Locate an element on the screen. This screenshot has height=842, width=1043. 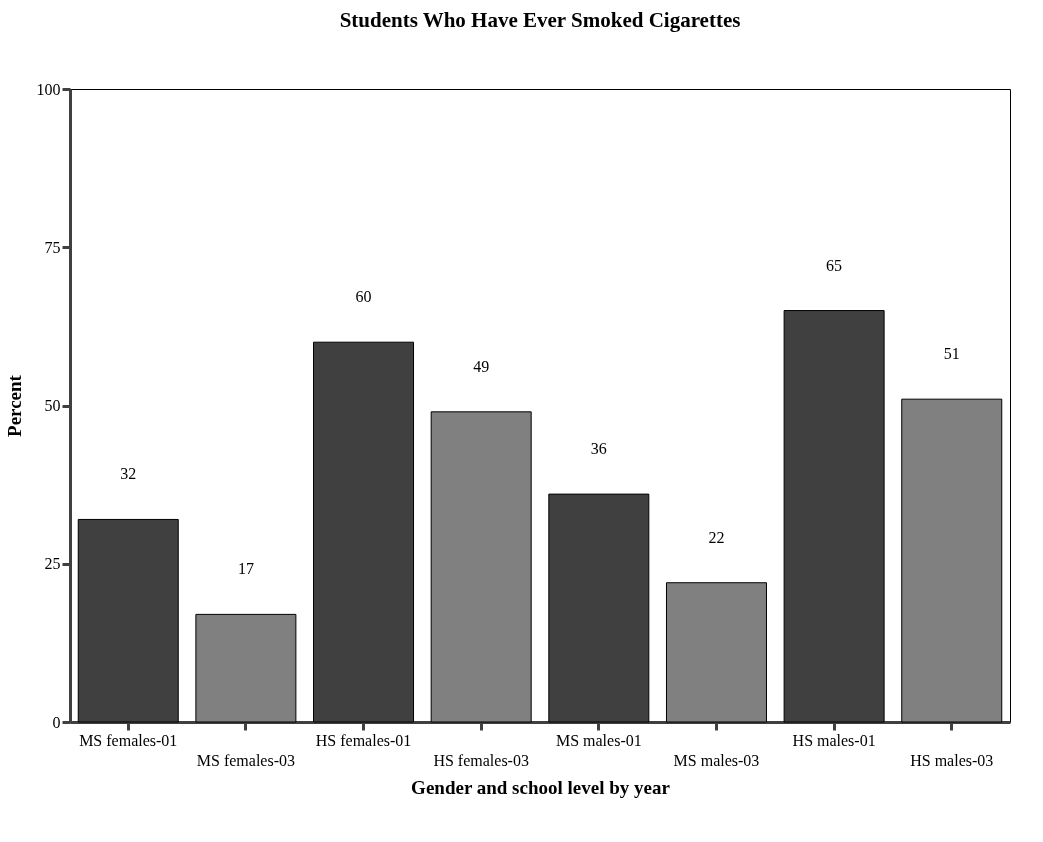
x-axis-title: Gender and school level by year is located at coordinates (541, 787).